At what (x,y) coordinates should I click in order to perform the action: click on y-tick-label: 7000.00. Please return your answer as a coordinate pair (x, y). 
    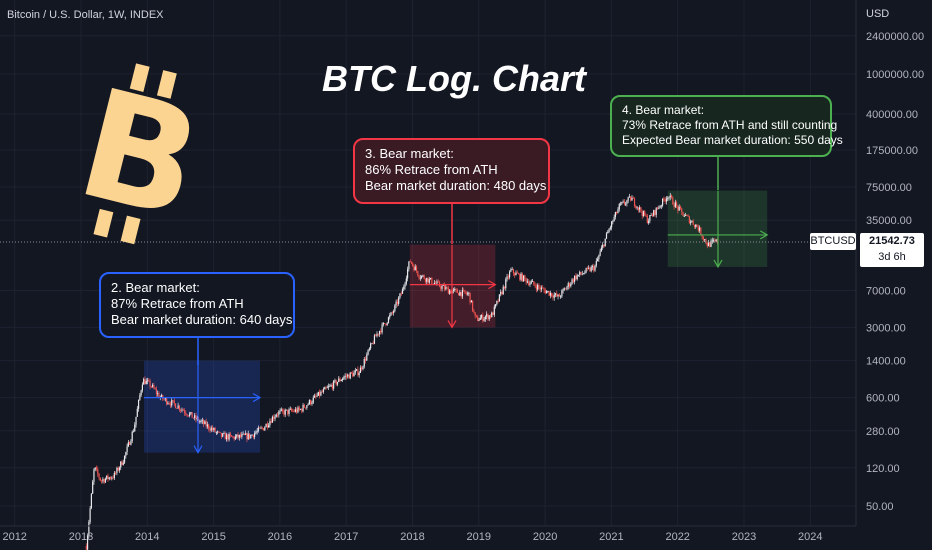
    Looking at the image, I should click on (886, 291).